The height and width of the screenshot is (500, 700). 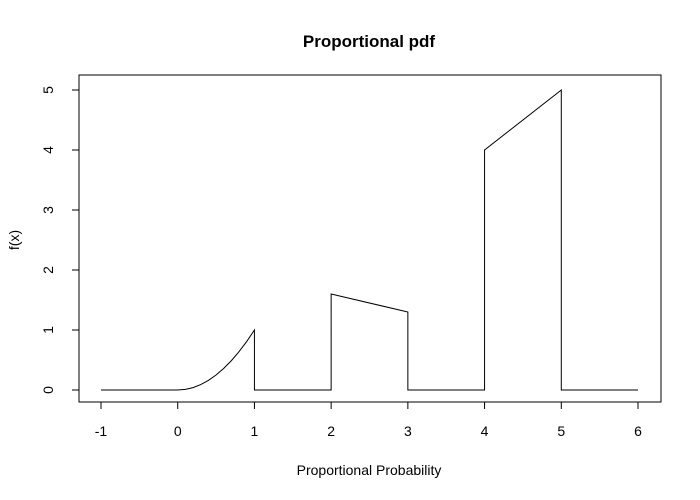 I want to click on x-tick-label: 4, so click(x=485, y=431).